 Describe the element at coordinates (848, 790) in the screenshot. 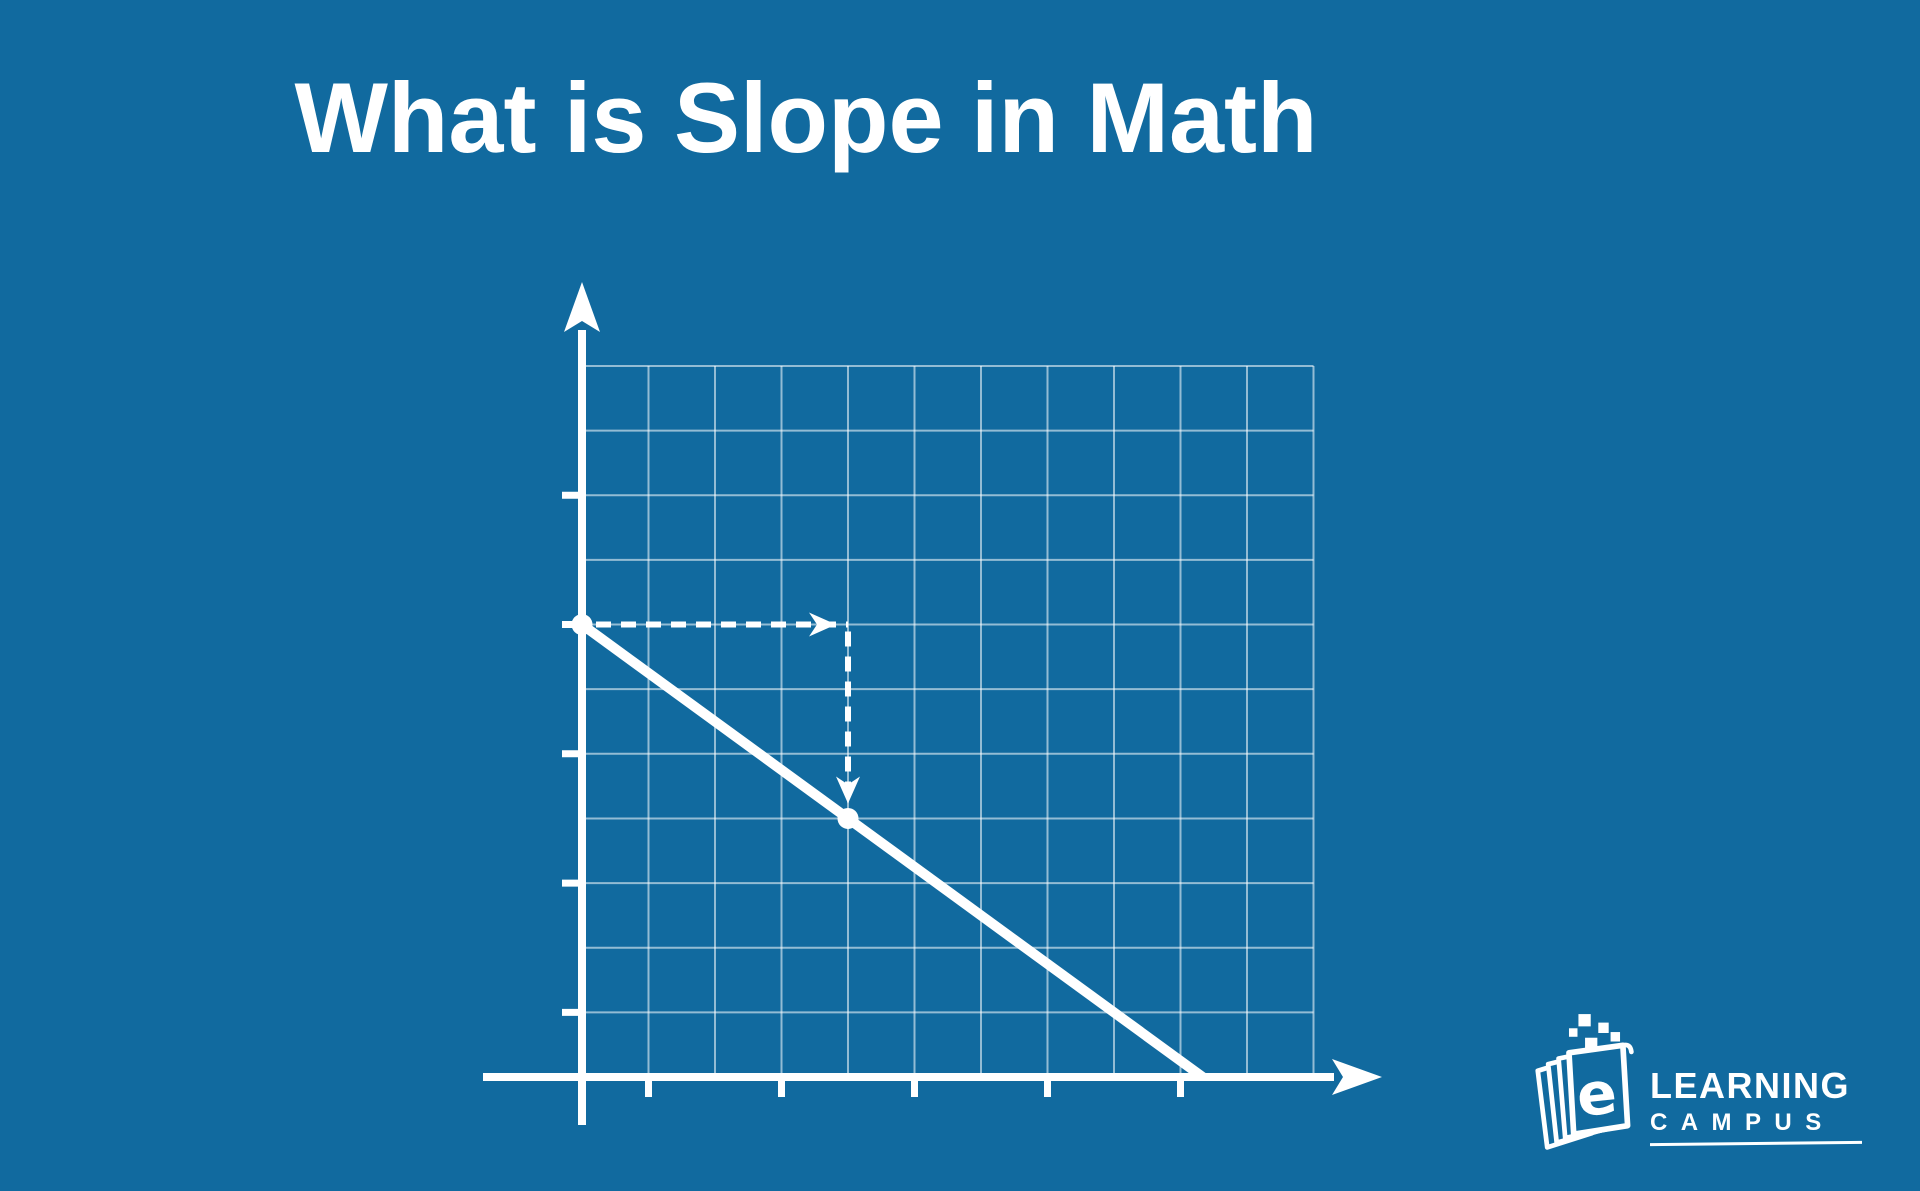

I see `rise-arrow-head-icon` at that location.